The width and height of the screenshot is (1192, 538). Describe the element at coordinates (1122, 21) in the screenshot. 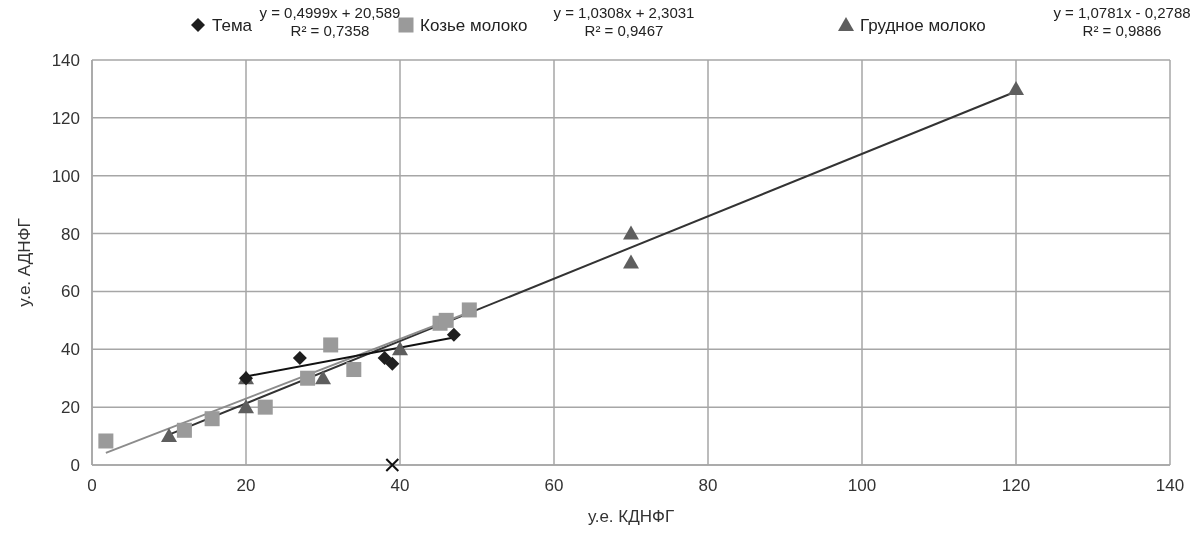

I see `text: y = 1,0781x - 0,2788 R² = 0,9886` at that location.